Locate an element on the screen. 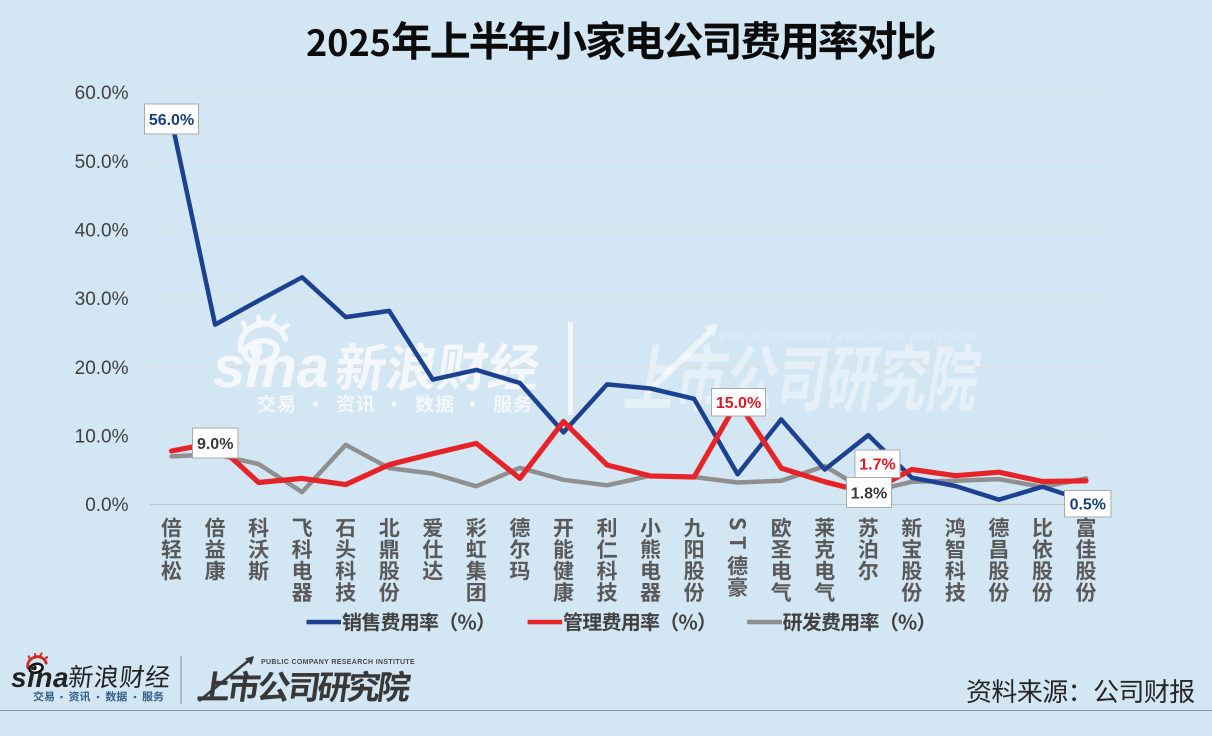 The height and width of the screenshot is (736, 1212). svg-text: 9.0% is located at coordinates (215, 444).